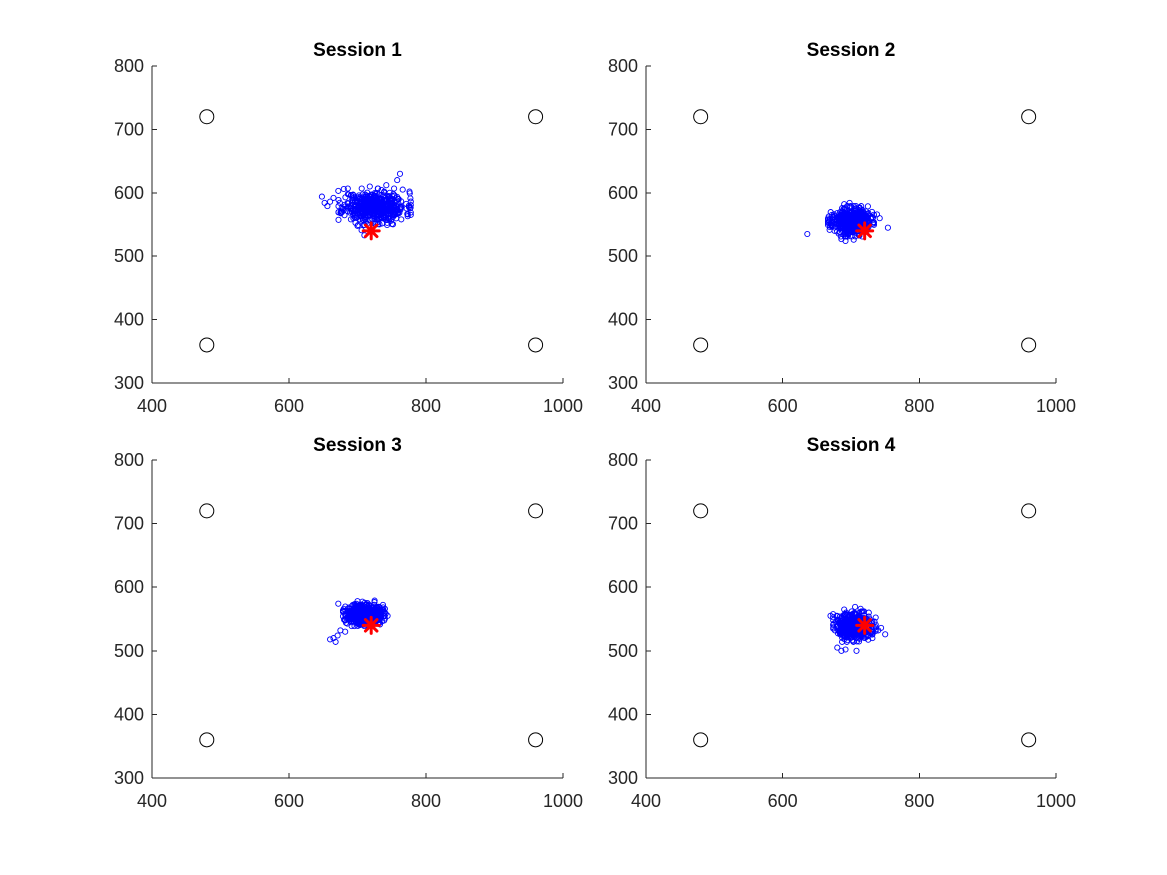 The image size is (1167, 875). Describe the element at coordinates (129, 256) in the screenshot. I see `y-tick-label: 500` at that location.